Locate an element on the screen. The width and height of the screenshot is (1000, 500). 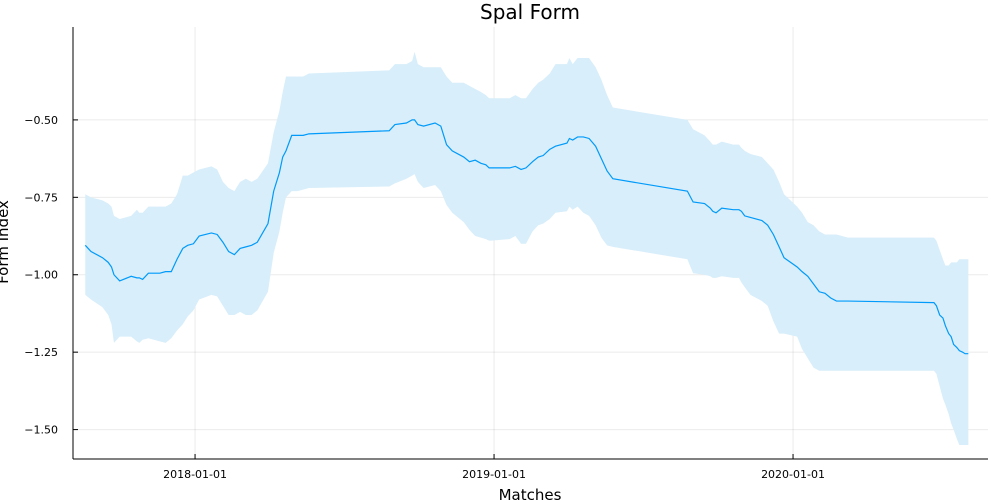
y-tick-label: −1.50 is located at coordinates (41, 430).